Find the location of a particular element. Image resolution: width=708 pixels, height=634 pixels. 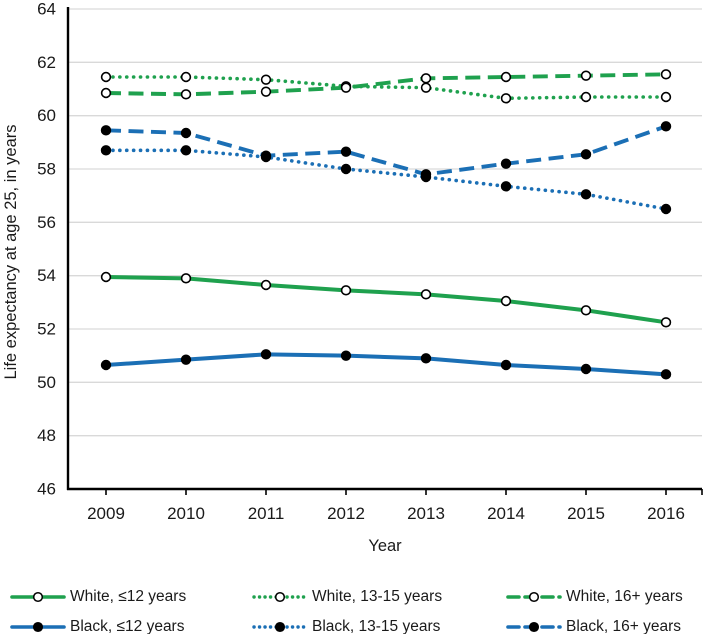

y-tick-label-60: 60 is located at coordinates (46, 115).